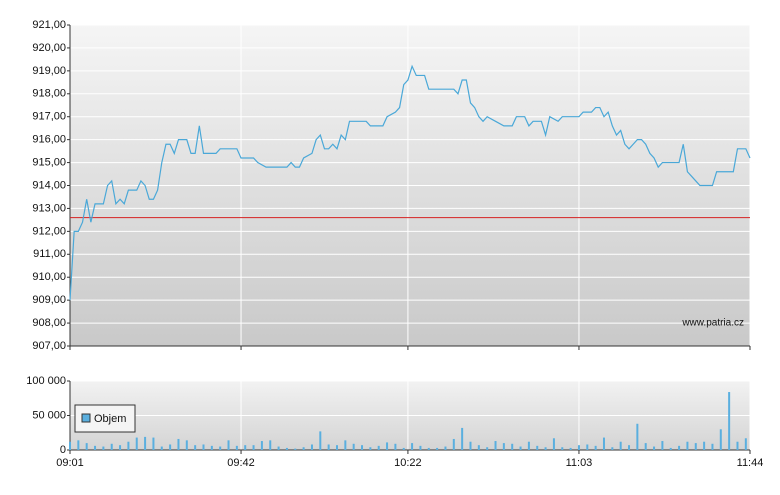 This screenshot has width=780, height=495. I want to click on y-tick-label: 908,00, so click(49, 323).